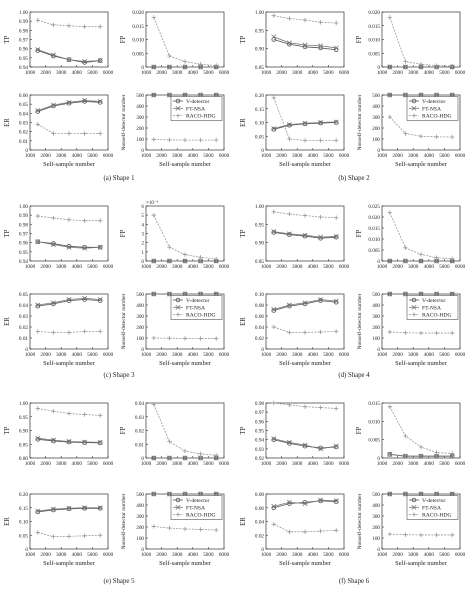 This screenshot has height=597, width=474. I want to click on y-tick-label: 0.05, so click(23, 105).